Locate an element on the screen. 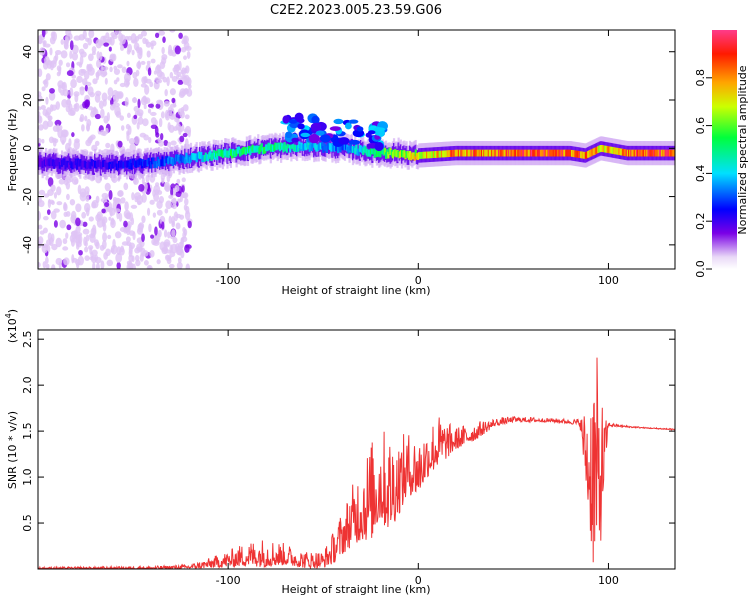 This screenshot has height=600, width=750. spectrogram-blob is located at coordinates (335, 128).